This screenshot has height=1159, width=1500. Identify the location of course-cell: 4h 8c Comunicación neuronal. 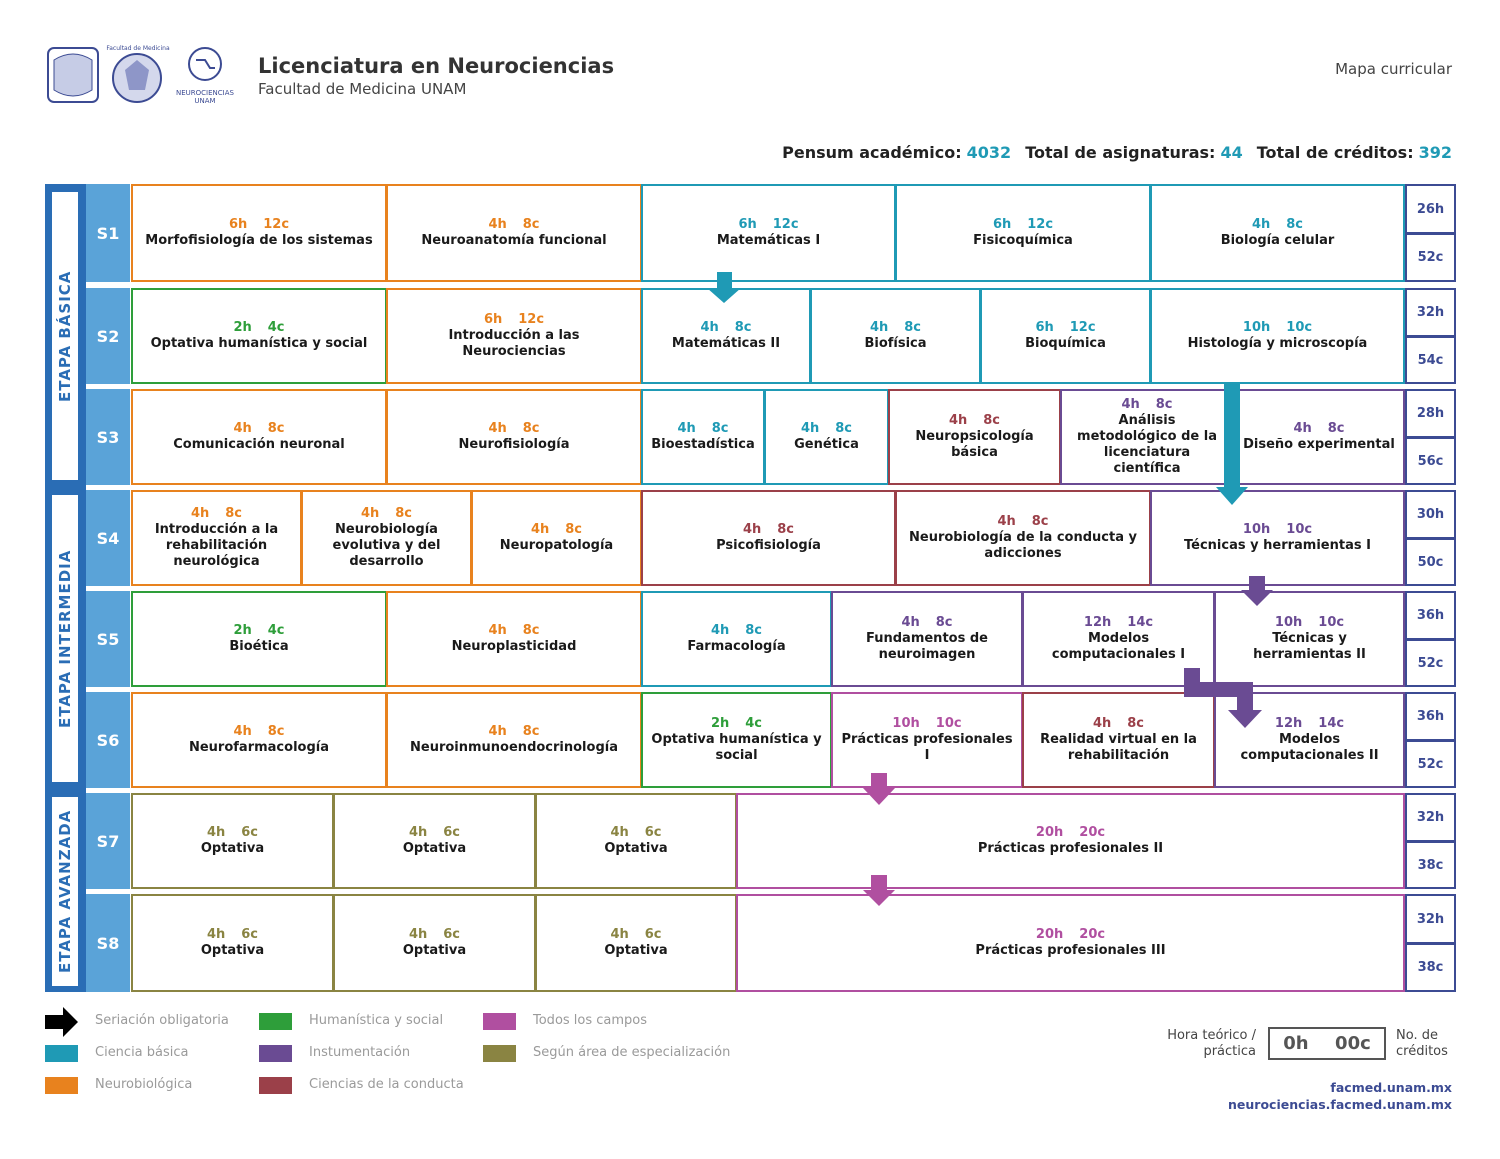
(259, 437).